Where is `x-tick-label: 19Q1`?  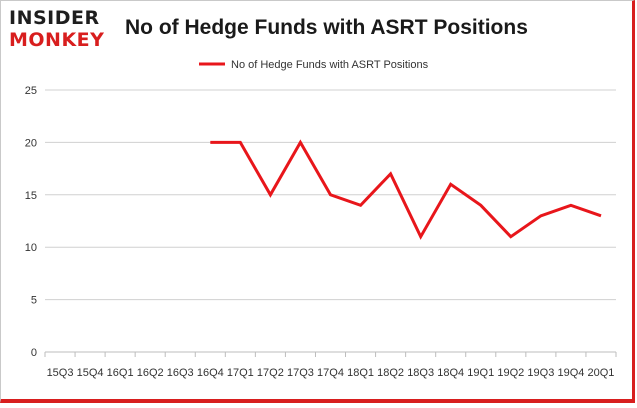
x-tick-label: 19Q1 is located at coordinates (480, 373).